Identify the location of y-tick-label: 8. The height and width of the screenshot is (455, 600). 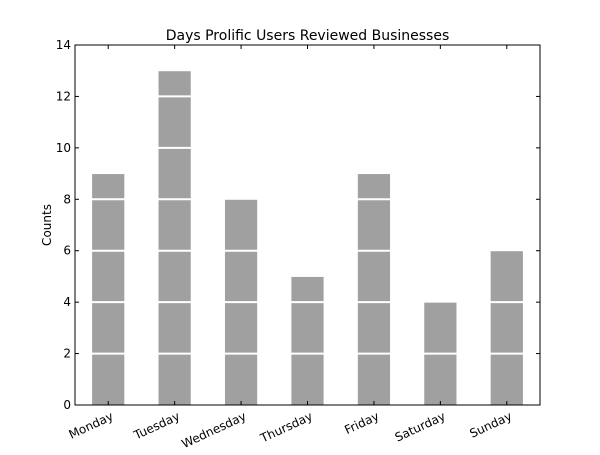
(67, 199).